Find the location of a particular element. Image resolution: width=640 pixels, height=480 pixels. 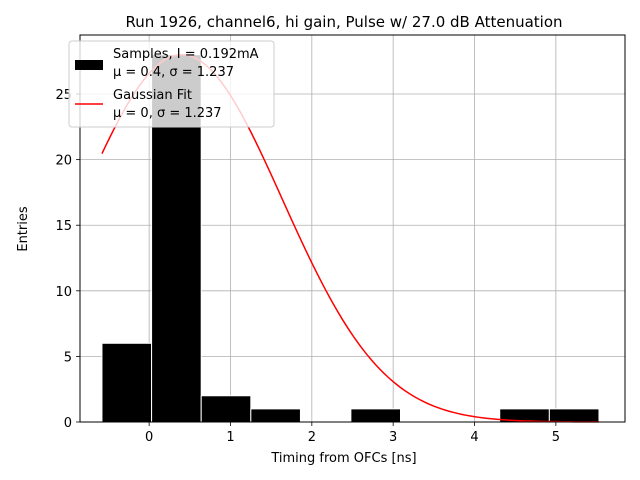

x-axis-label: Timing from OFCs [ns] is located at coordinates (343, 458).